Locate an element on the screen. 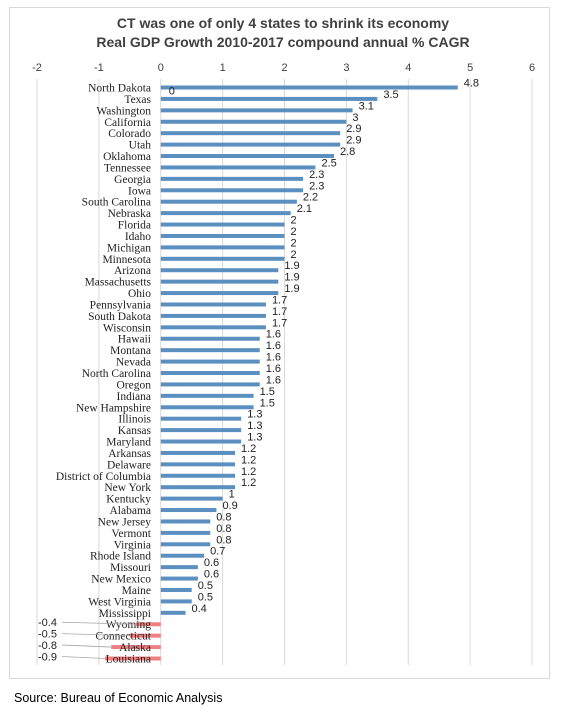  category-label: New York is located at coordinates (127, 488).